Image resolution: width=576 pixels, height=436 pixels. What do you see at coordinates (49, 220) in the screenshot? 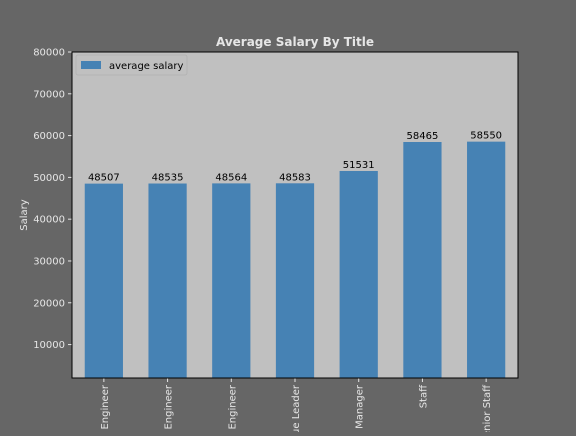
I see `y-tick-label: 40000` at bounding box center [49, 220].